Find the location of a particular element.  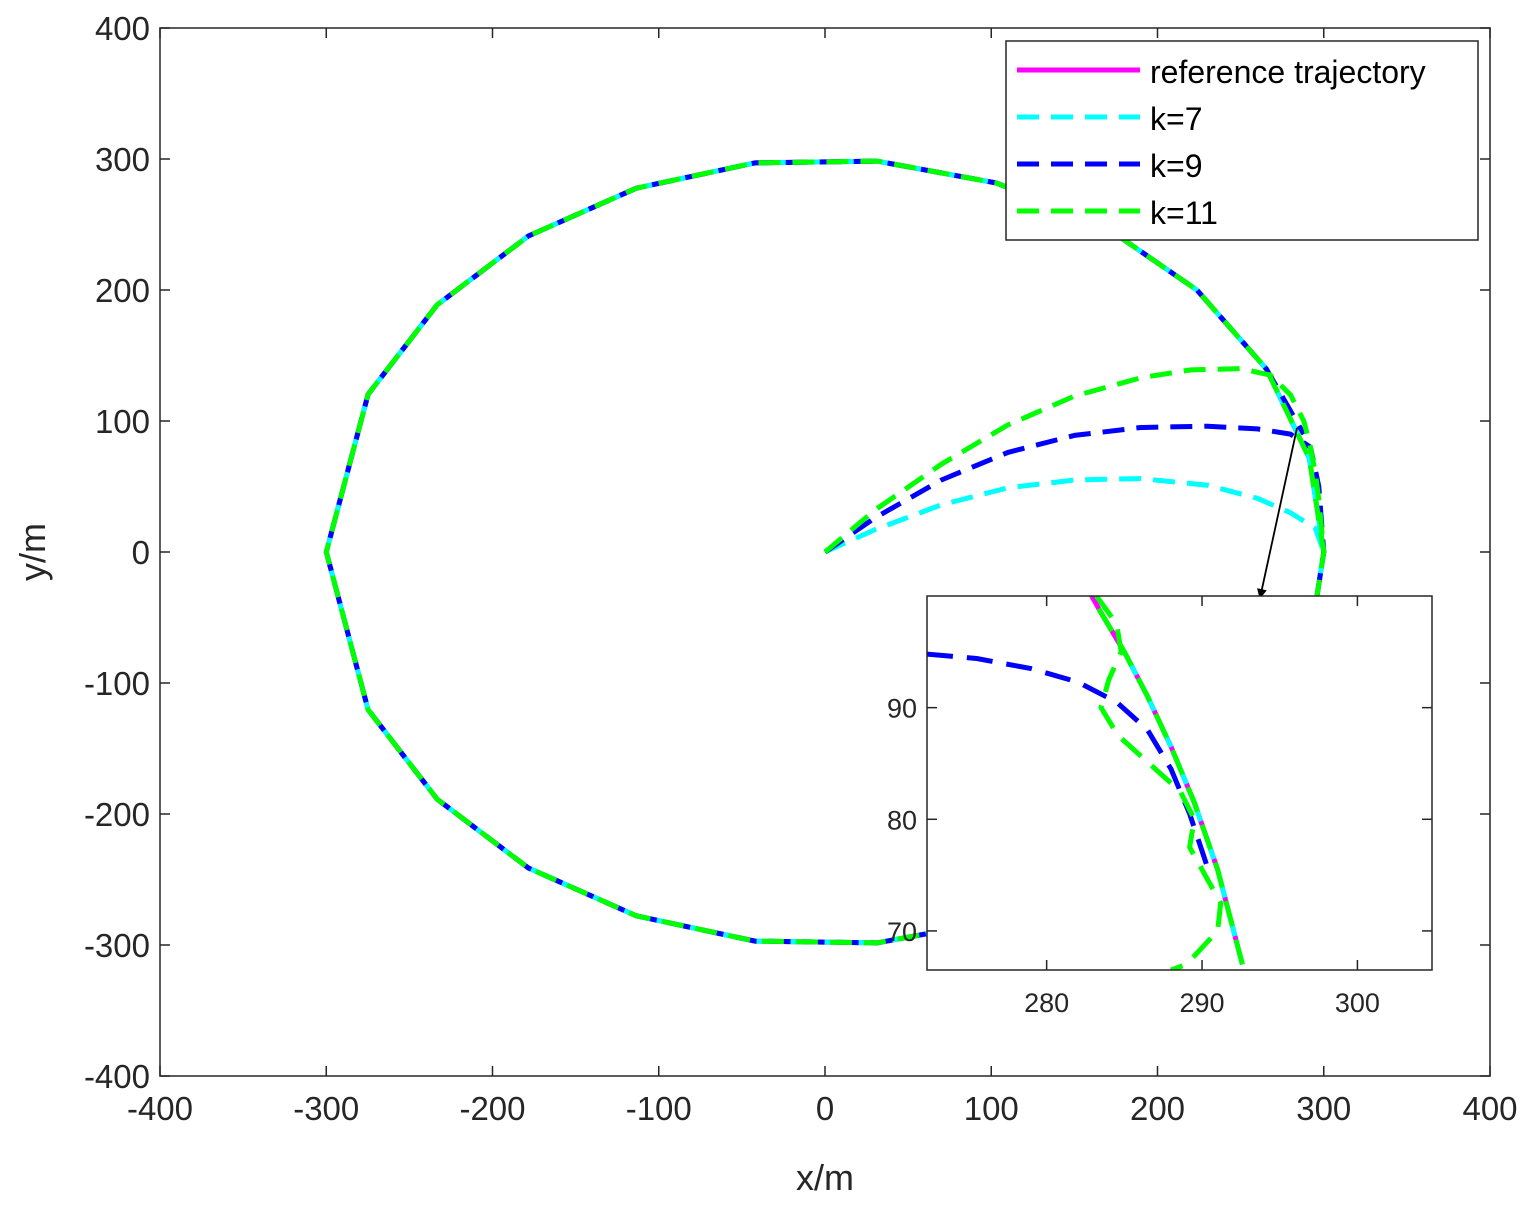

main-y-tick-label: 200 is located at coordinates (122, 290).